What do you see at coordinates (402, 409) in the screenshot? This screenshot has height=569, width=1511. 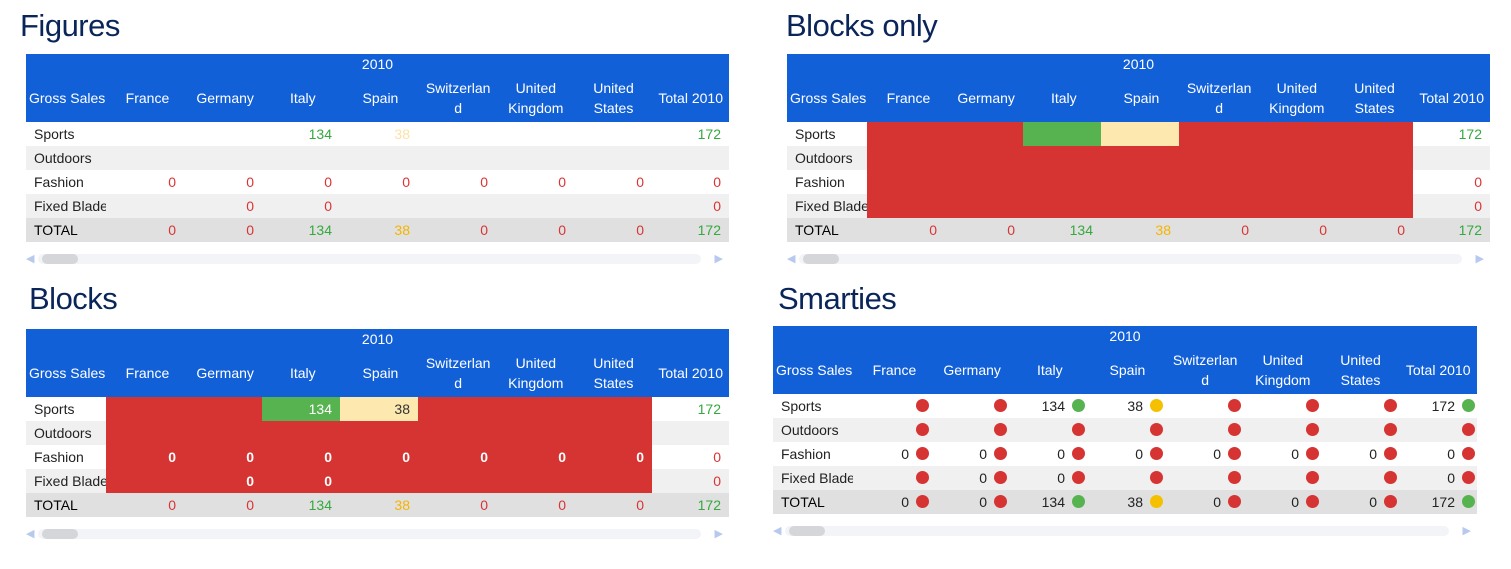 I see `cell-value: 38` at bounding box center [402, 409].